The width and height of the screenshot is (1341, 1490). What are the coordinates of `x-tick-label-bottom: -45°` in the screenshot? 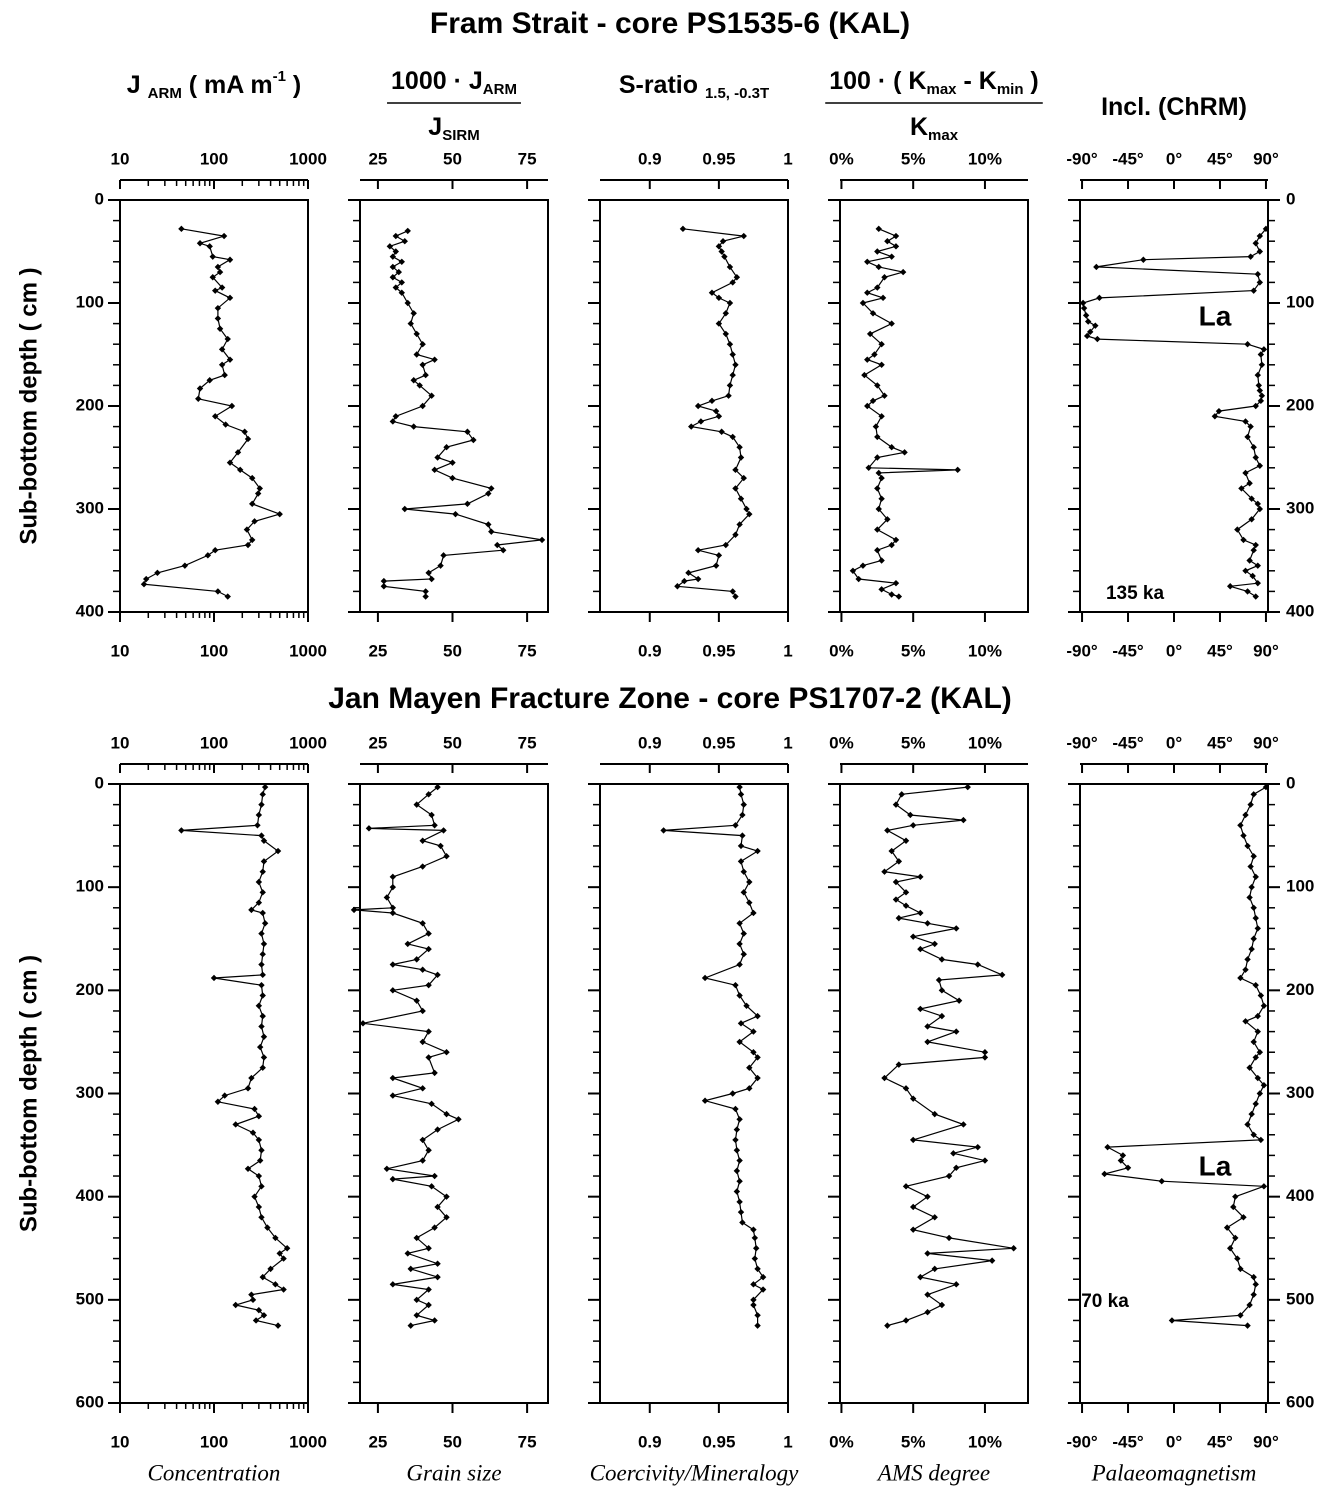 It's located at (1128, 650).